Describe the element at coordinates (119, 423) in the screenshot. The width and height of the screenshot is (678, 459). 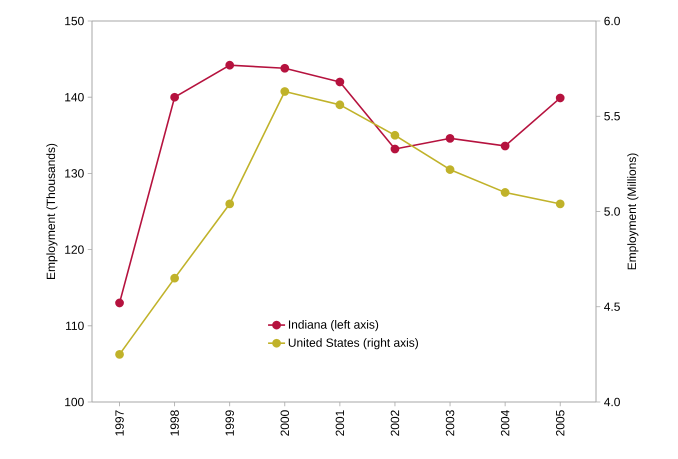
I see `x-tick-label: 1997` at that location.